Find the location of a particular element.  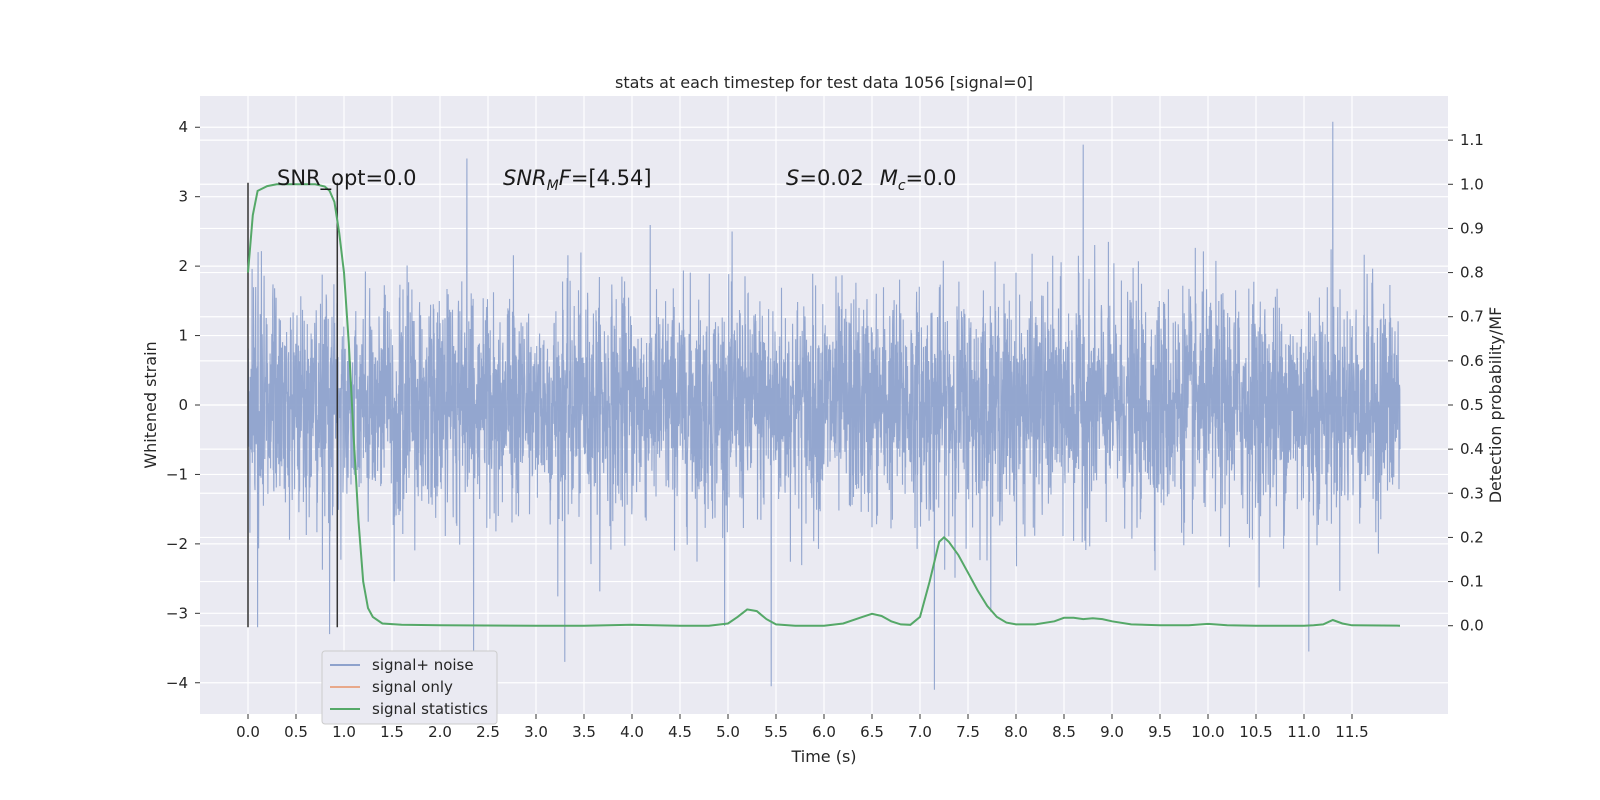

annotation-snr-opt: SNR_opt=0.0 is located at coordinates (347, 178).